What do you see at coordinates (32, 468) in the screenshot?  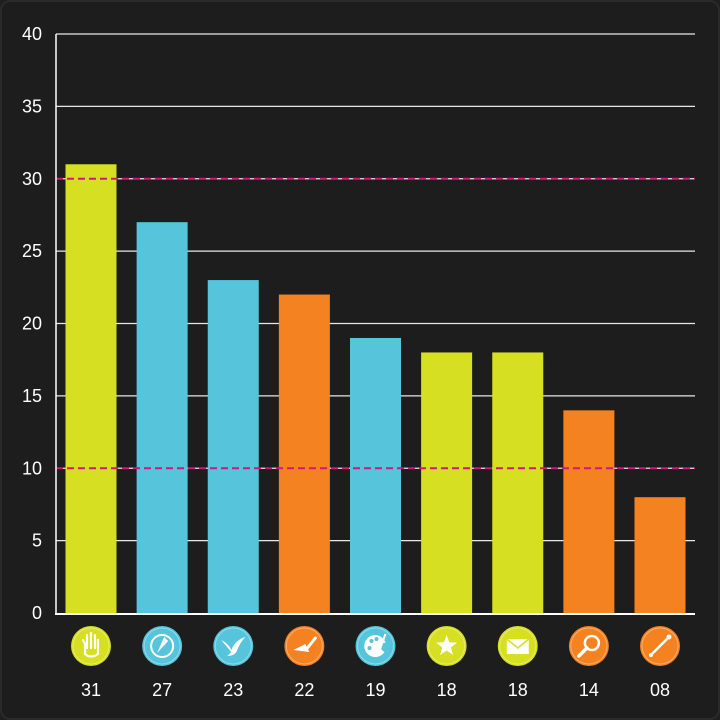 I see `y-tick-label: 10` at bounding box center [32, 468].